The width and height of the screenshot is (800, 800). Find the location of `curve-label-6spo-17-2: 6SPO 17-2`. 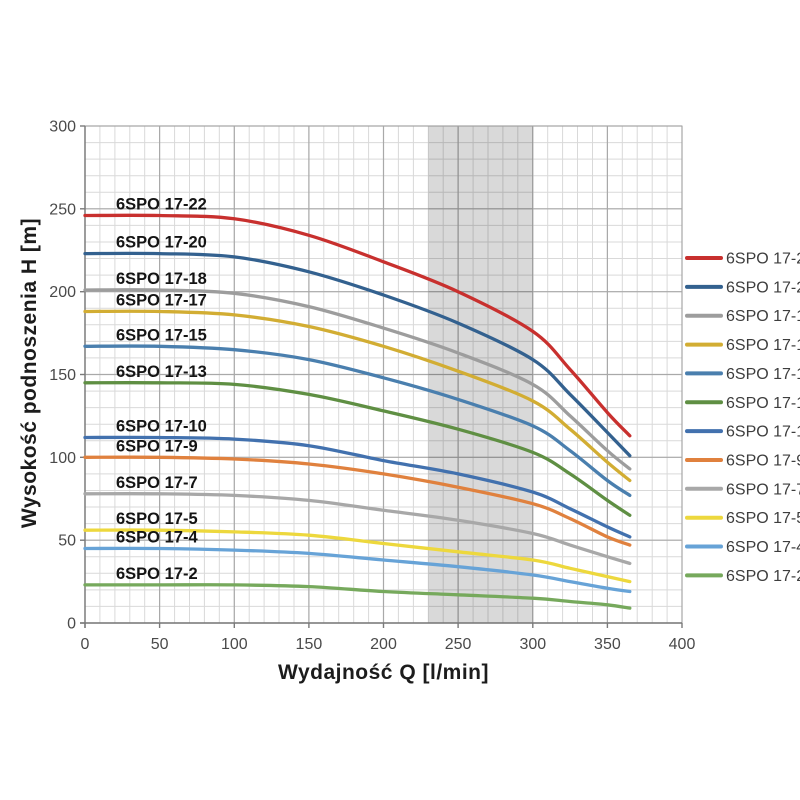

curve-label-6spo-17-2: 6SPO 17-2 is located at coordinates (157, 574).